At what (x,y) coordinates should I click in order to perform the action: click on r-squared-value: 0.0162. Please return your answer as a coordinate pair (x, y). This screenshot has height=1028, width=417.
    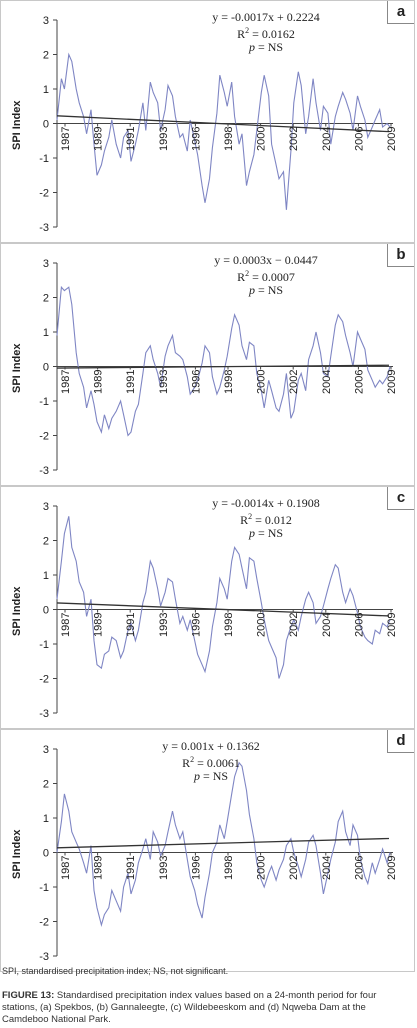
    Looking at the image, I should click on (278, 34).